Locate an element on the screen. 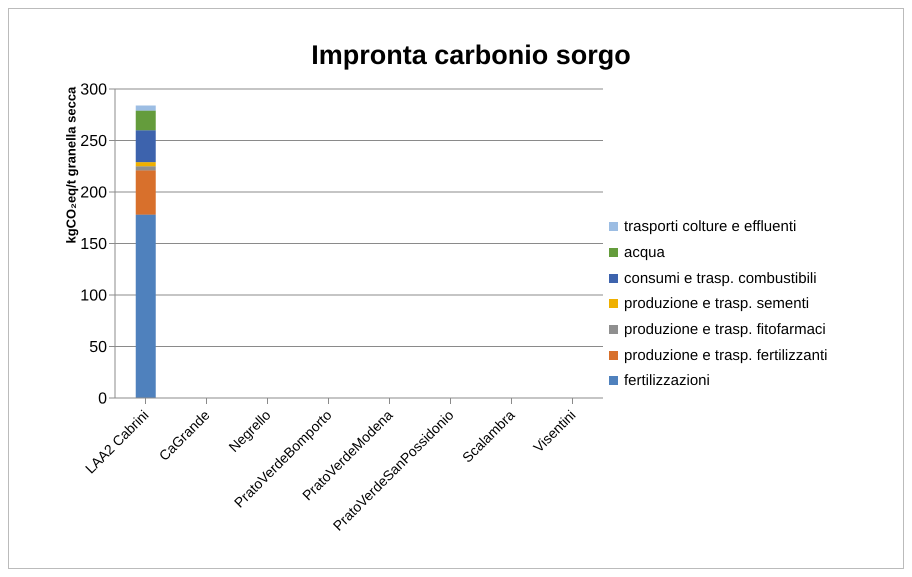 The image size is (912, 577). y-tick-label: 250 is located at coordinates (94, 141).